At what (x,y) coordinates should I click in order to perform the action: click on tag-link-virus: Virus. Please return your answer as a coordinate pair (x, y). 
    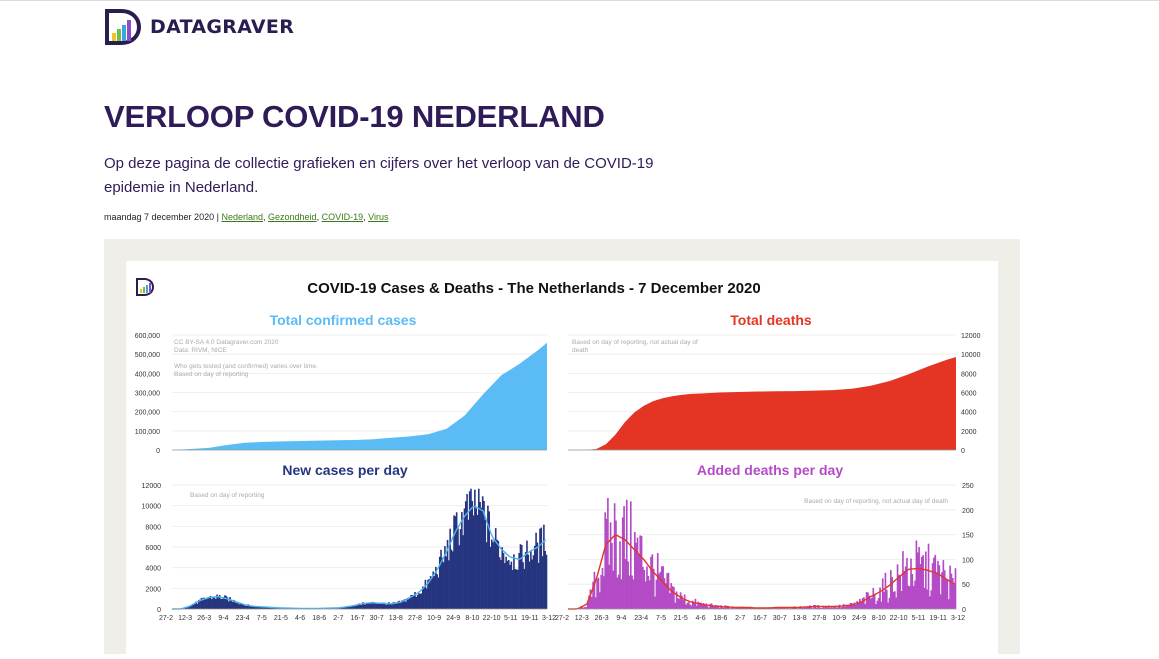
    Looking at the image, I should click on (378, 217).